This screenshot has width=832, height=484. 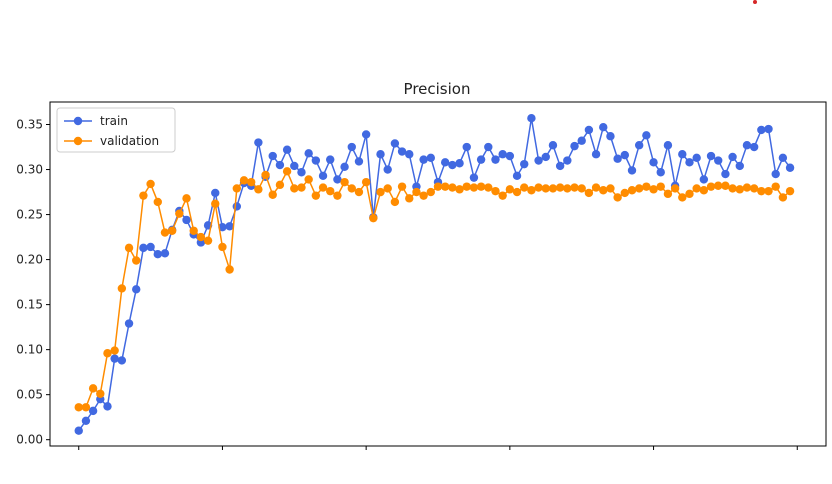 I want to click on x-axis-ticks, so click(x=438, y=448).